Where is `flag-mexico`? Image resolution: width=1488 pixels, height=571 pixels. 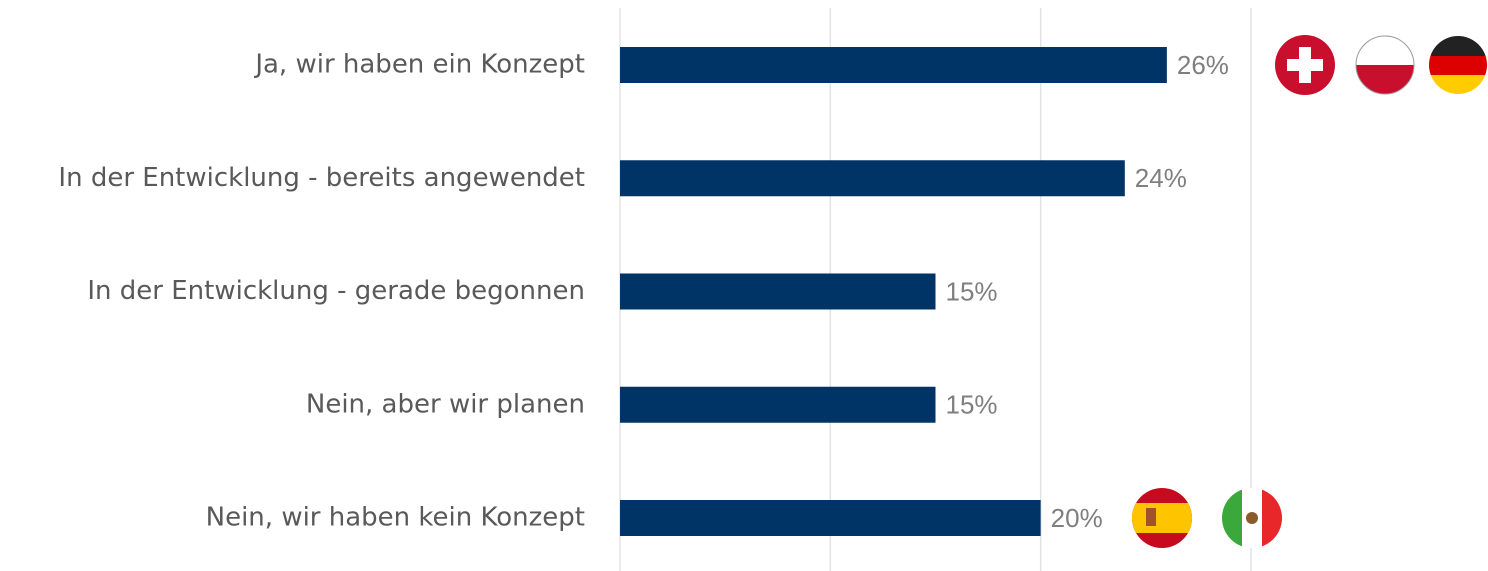
flag-mexico is located at coordinates (1252, 518).